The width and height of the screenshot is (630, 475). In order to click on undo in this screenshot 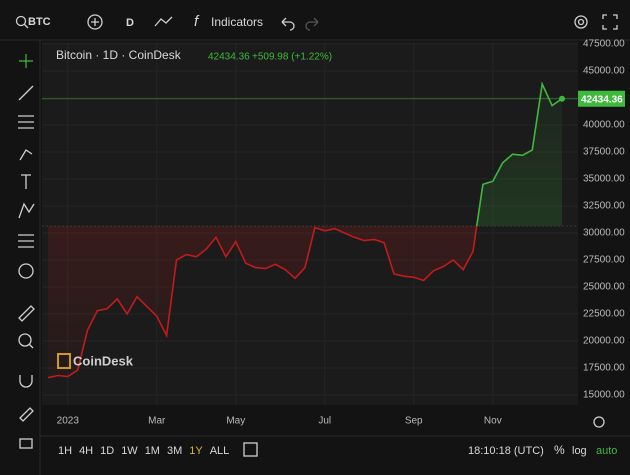, I will do `click(288, 24)`.